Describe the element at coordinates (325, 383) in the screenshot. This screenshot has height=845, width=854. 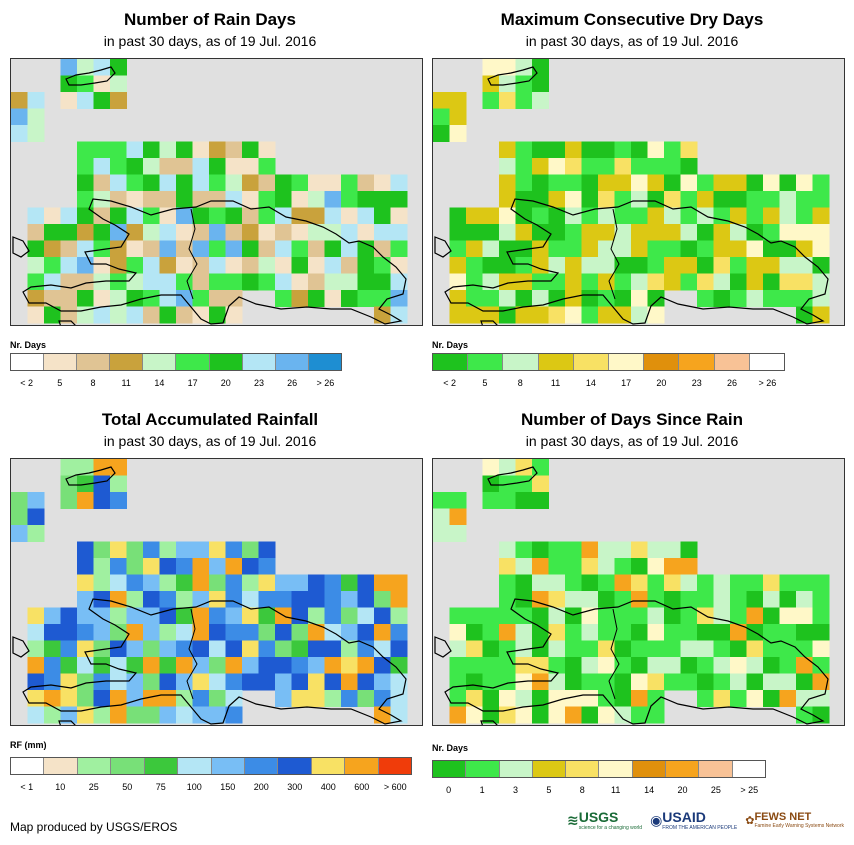
I see `legend-label: > 26` at that location.